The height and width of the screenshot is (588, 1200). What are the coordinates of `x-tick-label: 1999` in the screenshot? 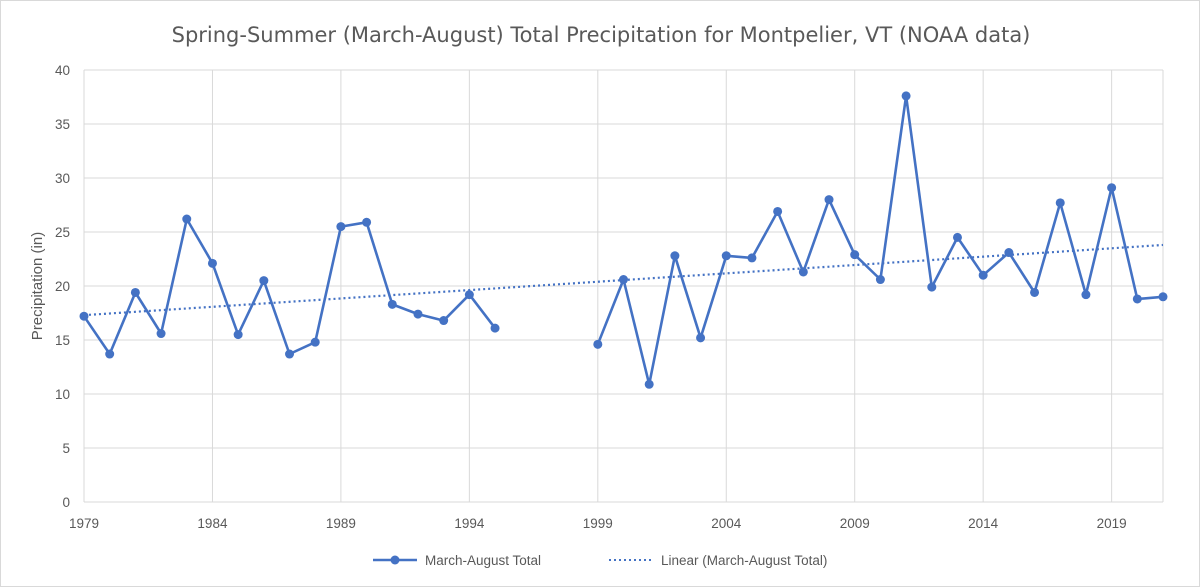 It's located at (598, 523).